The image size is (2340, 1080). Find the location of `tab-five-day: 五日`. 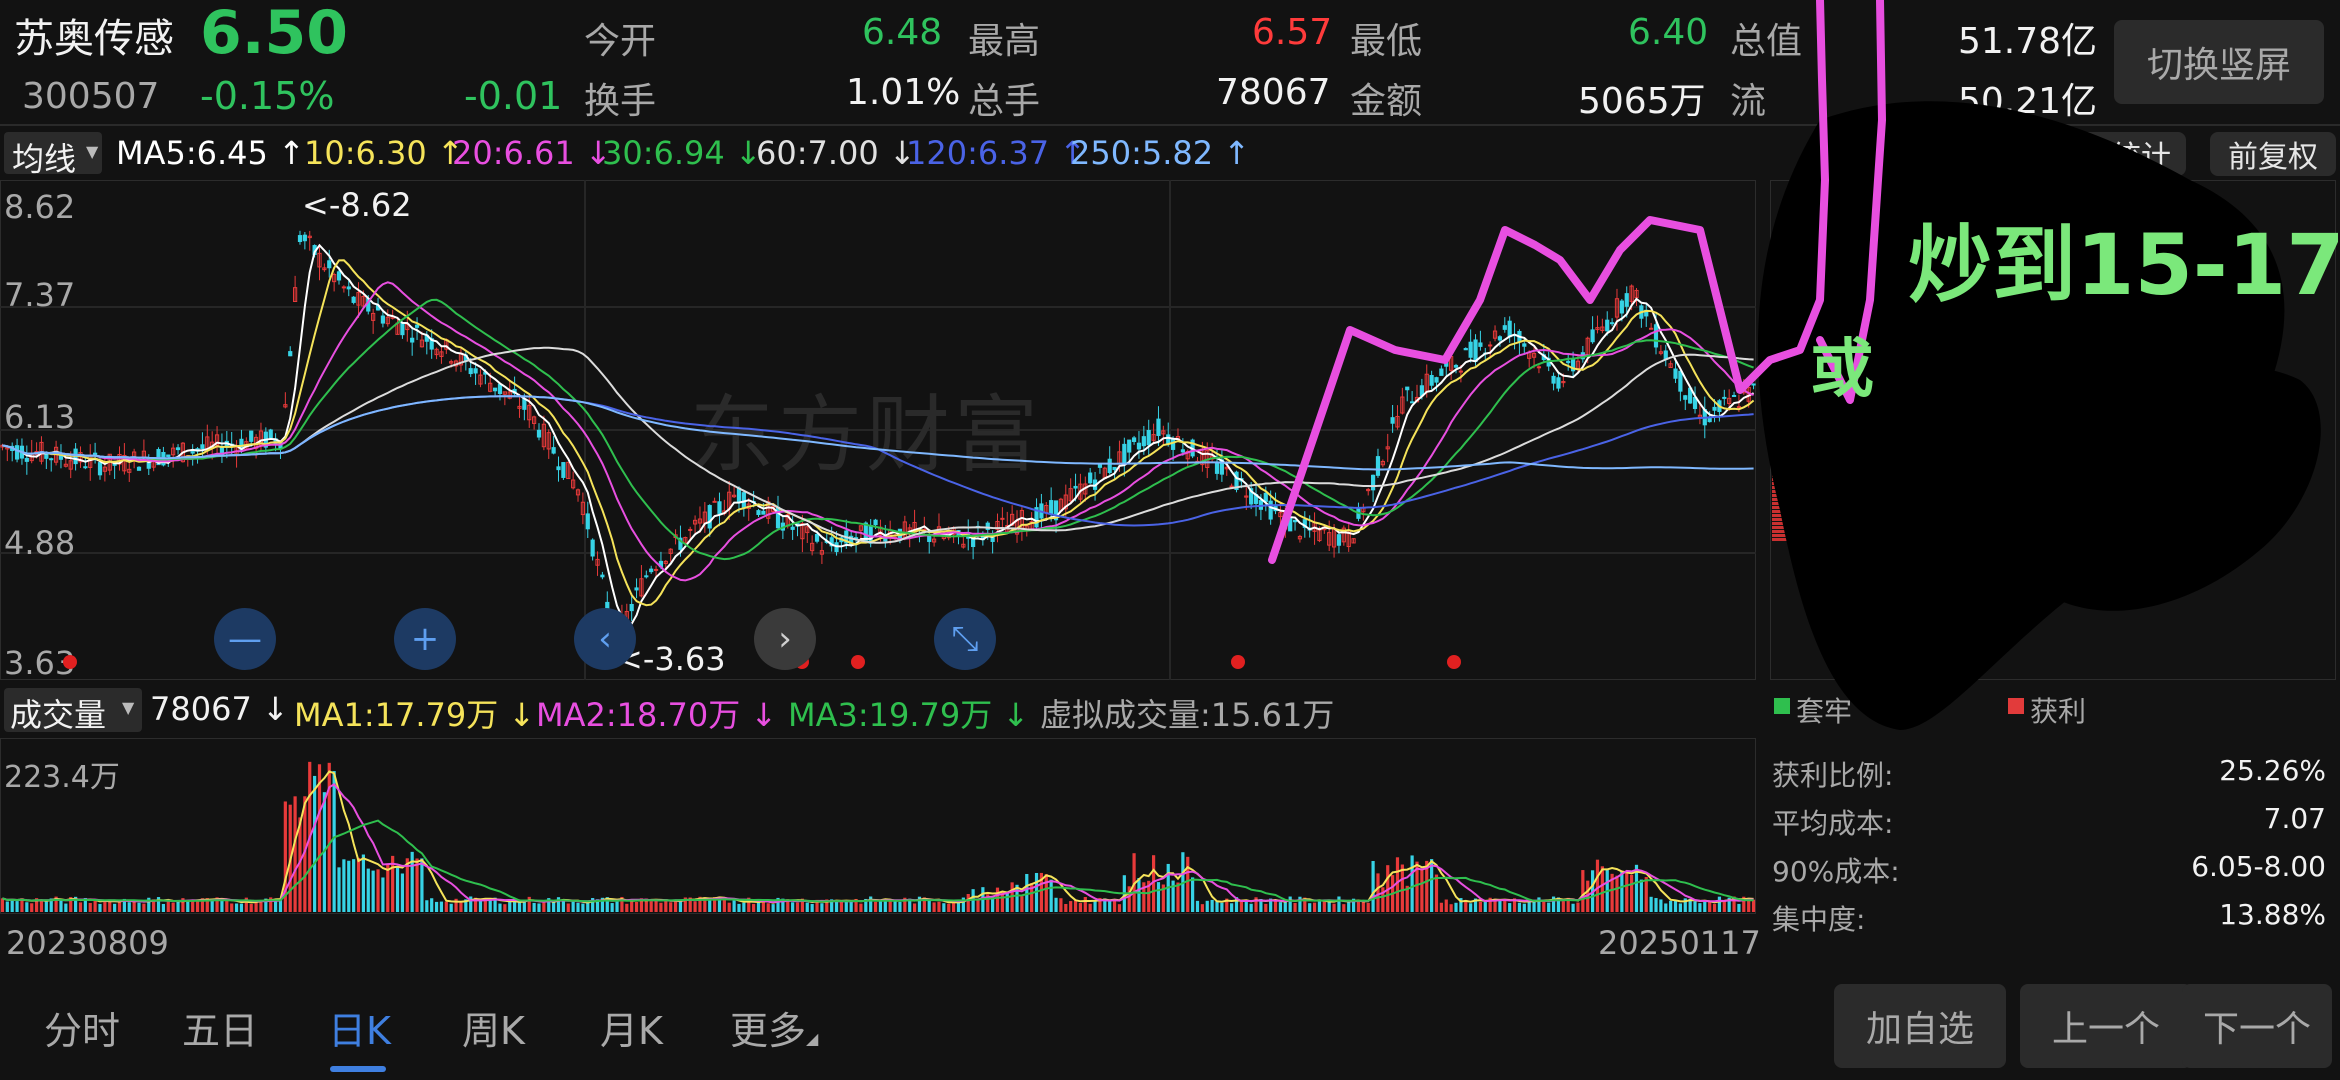

tab-five-day: 五日 is located at coordinates (220, 1031).